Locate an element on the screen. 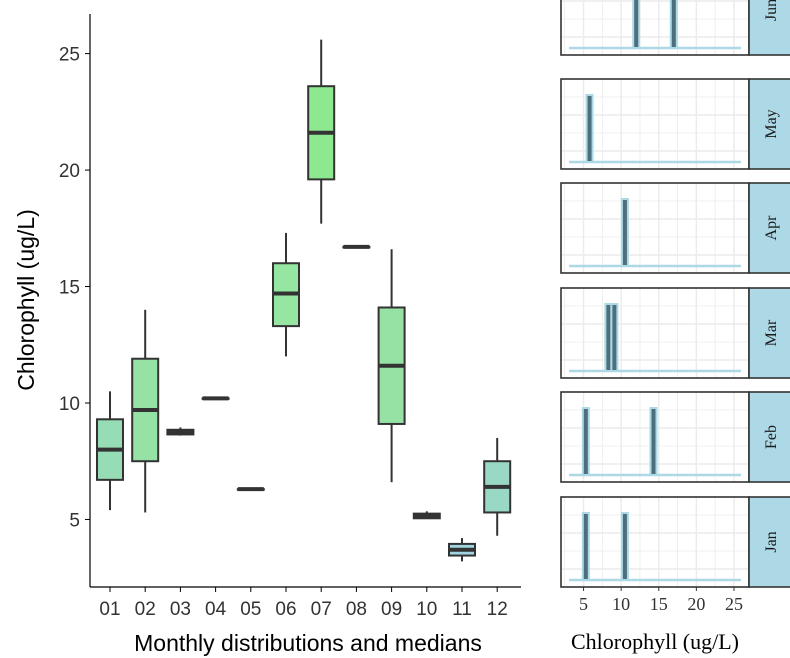  facet-jun: Jun is located at coordinates (675, 27).